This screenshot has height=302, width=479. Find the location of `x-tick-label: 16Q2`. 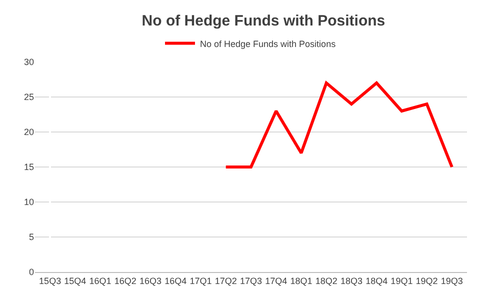

x-tick-label: 16Q2 is located at coordinates (125, 281).